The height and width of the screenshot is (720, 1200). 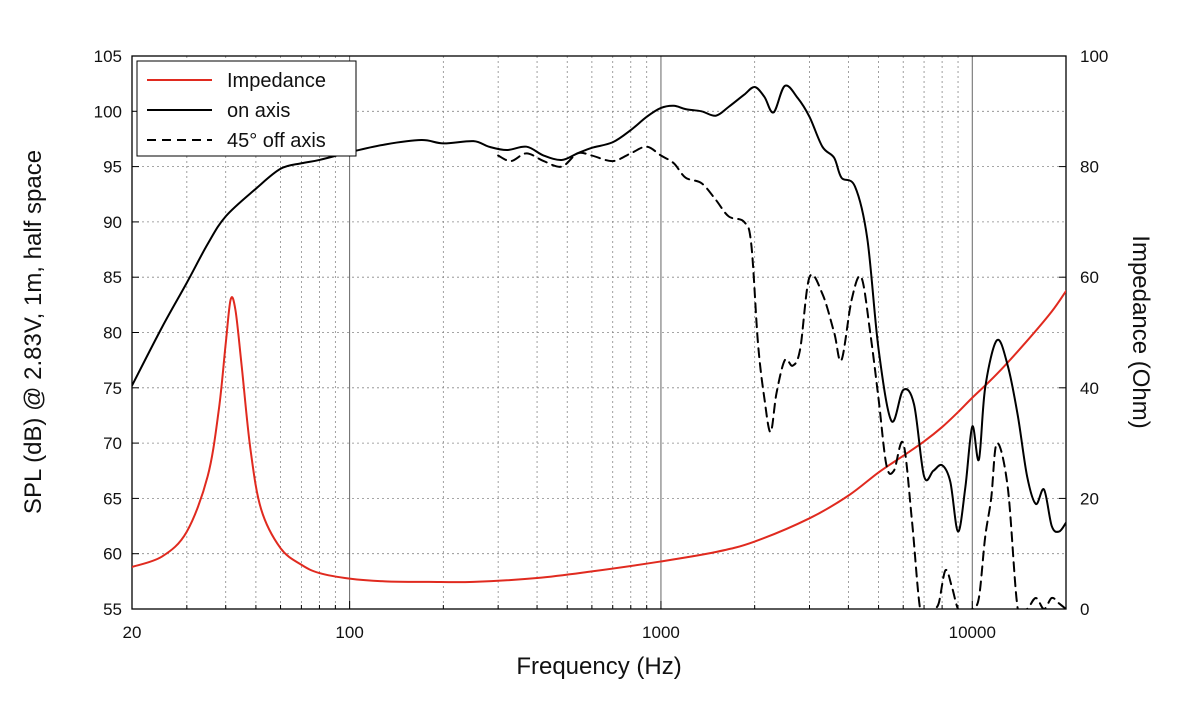 I want to click on legend-box, so click(x=246, y=108).